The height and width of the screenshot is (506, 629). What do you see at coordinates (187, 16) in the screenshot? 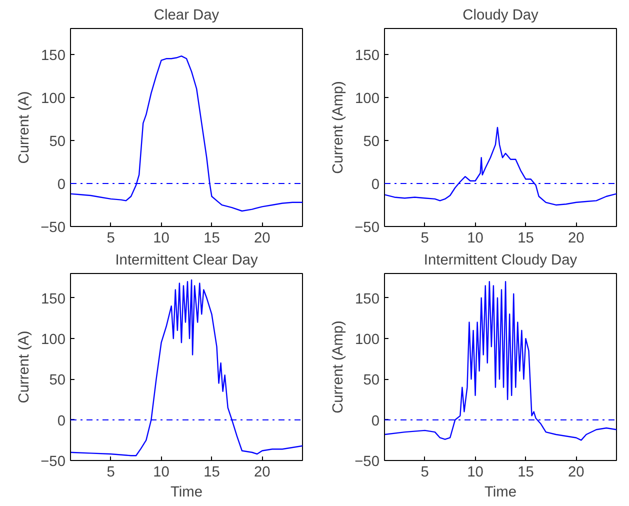
I see `chart-title: Clear Day` at bounding box center [187, 16].